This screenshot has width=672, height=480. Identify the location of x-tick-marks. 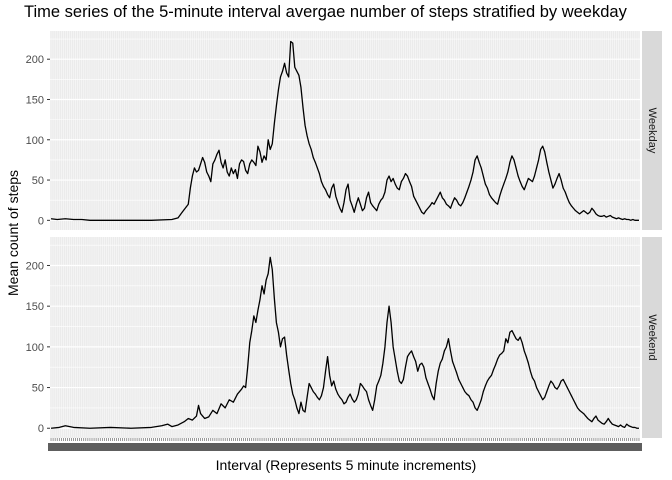
(345, 439).